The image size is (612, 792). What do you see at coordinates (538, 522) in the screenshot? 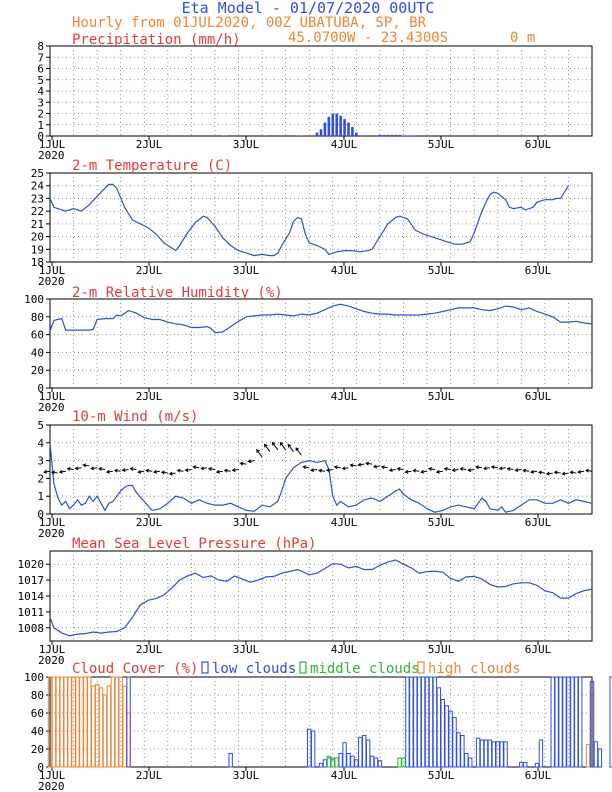
I see `wind-xtick-label: 6JUL` at bounding box center [538, 522].